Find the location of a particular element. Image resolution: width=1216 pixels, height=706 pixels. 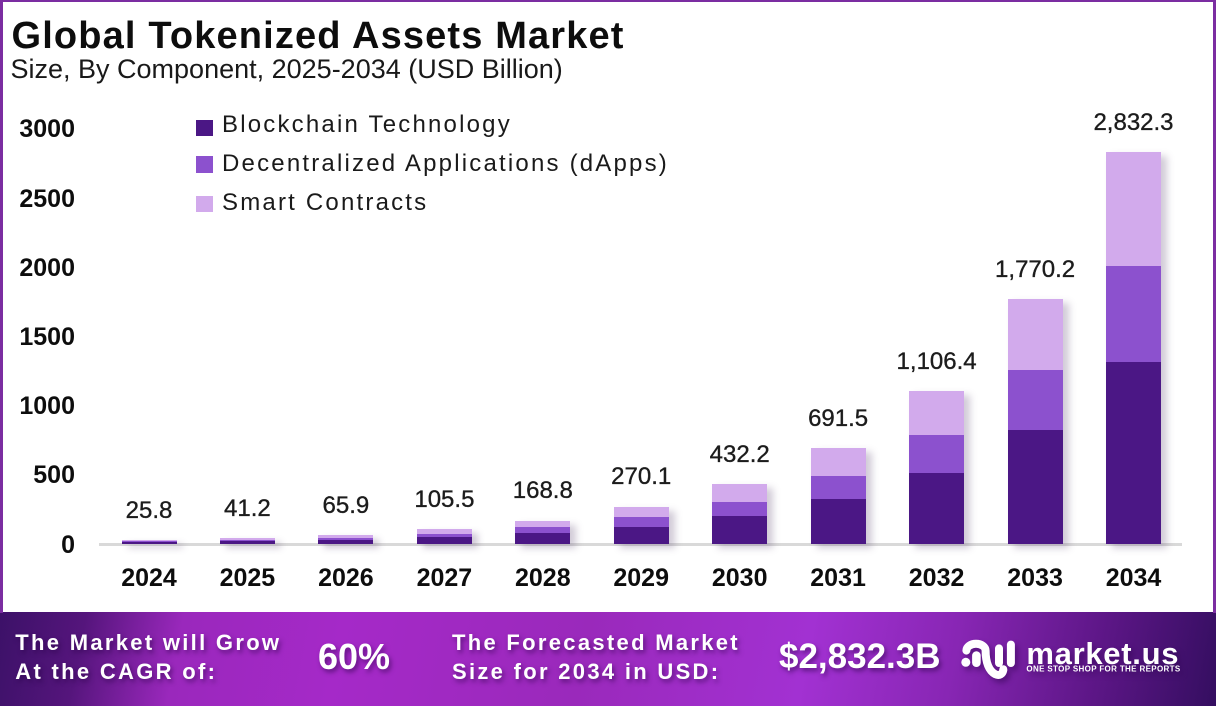

svg-text: ONE STOP SHOP FOR THE REPORTS is located at coordinates (1103, 669).